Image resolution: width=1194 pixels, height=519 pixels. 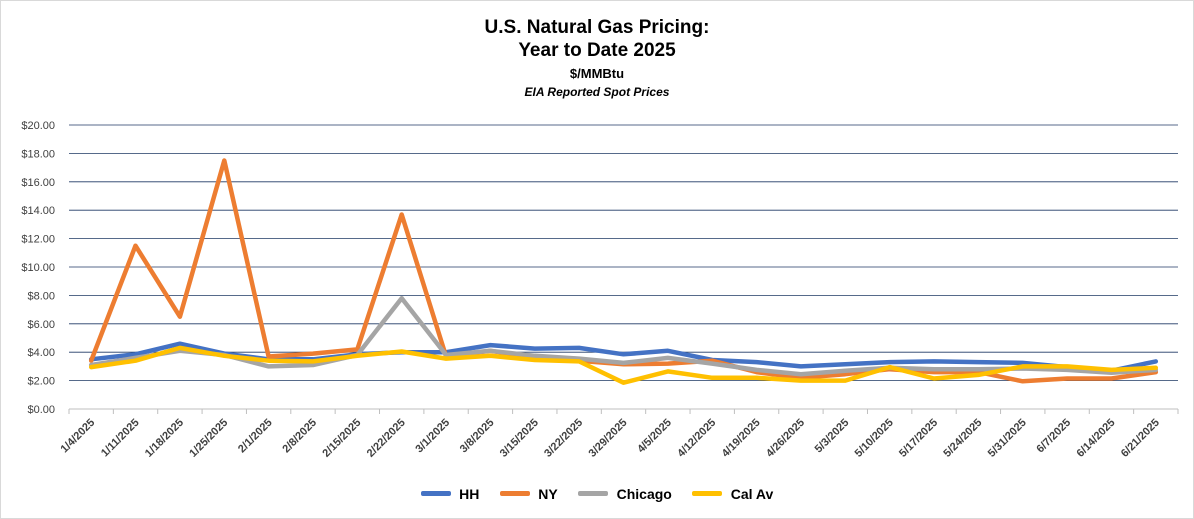 What do you see at coordinates (255, 436) in the screenshot?
I see `x-tick-label: 2/1/2025` at bounding box center [255, 436].